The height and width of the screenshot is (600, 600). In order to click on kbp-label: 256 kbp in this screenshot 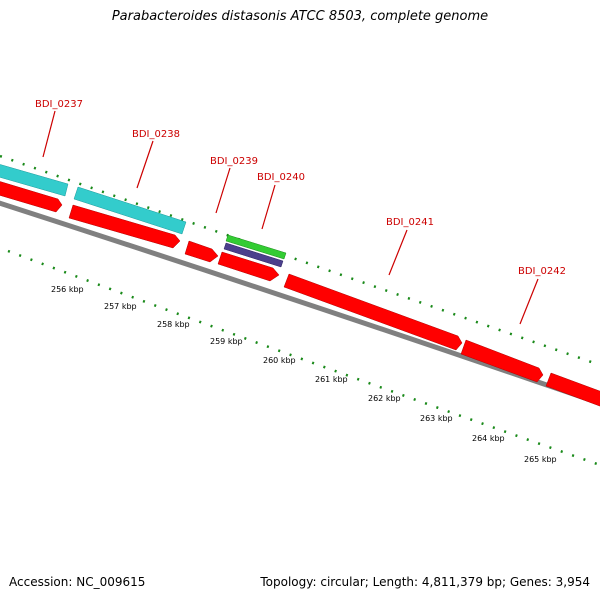, I will do `click(67, 289)`.